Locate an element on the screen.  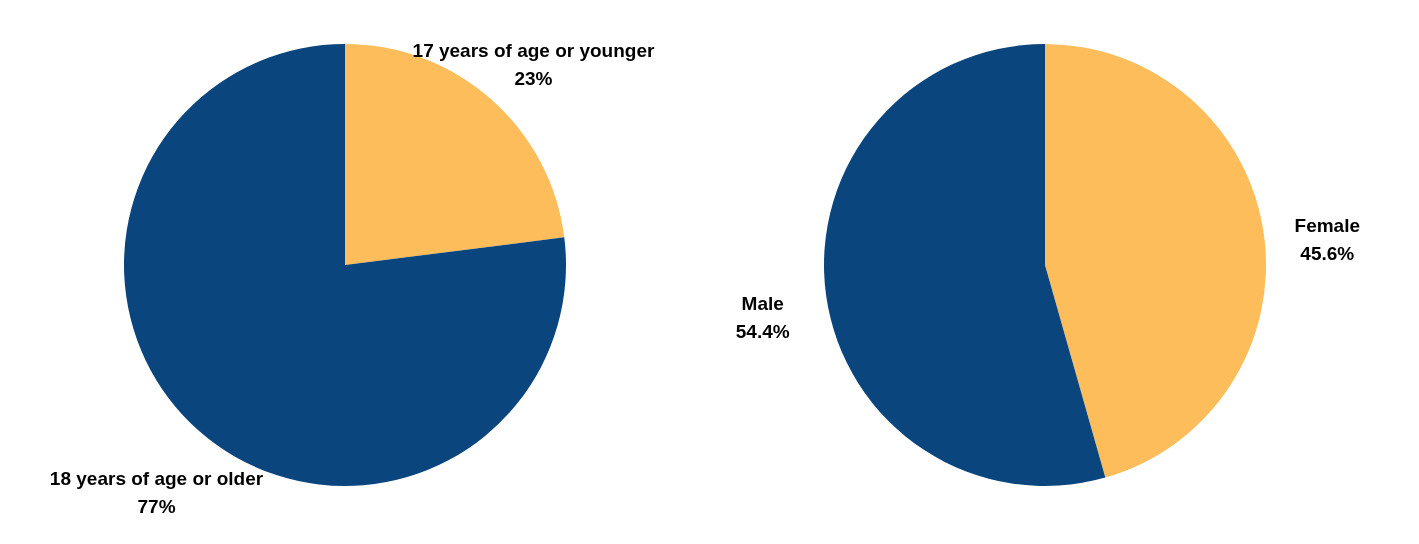
pie-slice is located at coordinates (1155, 261).